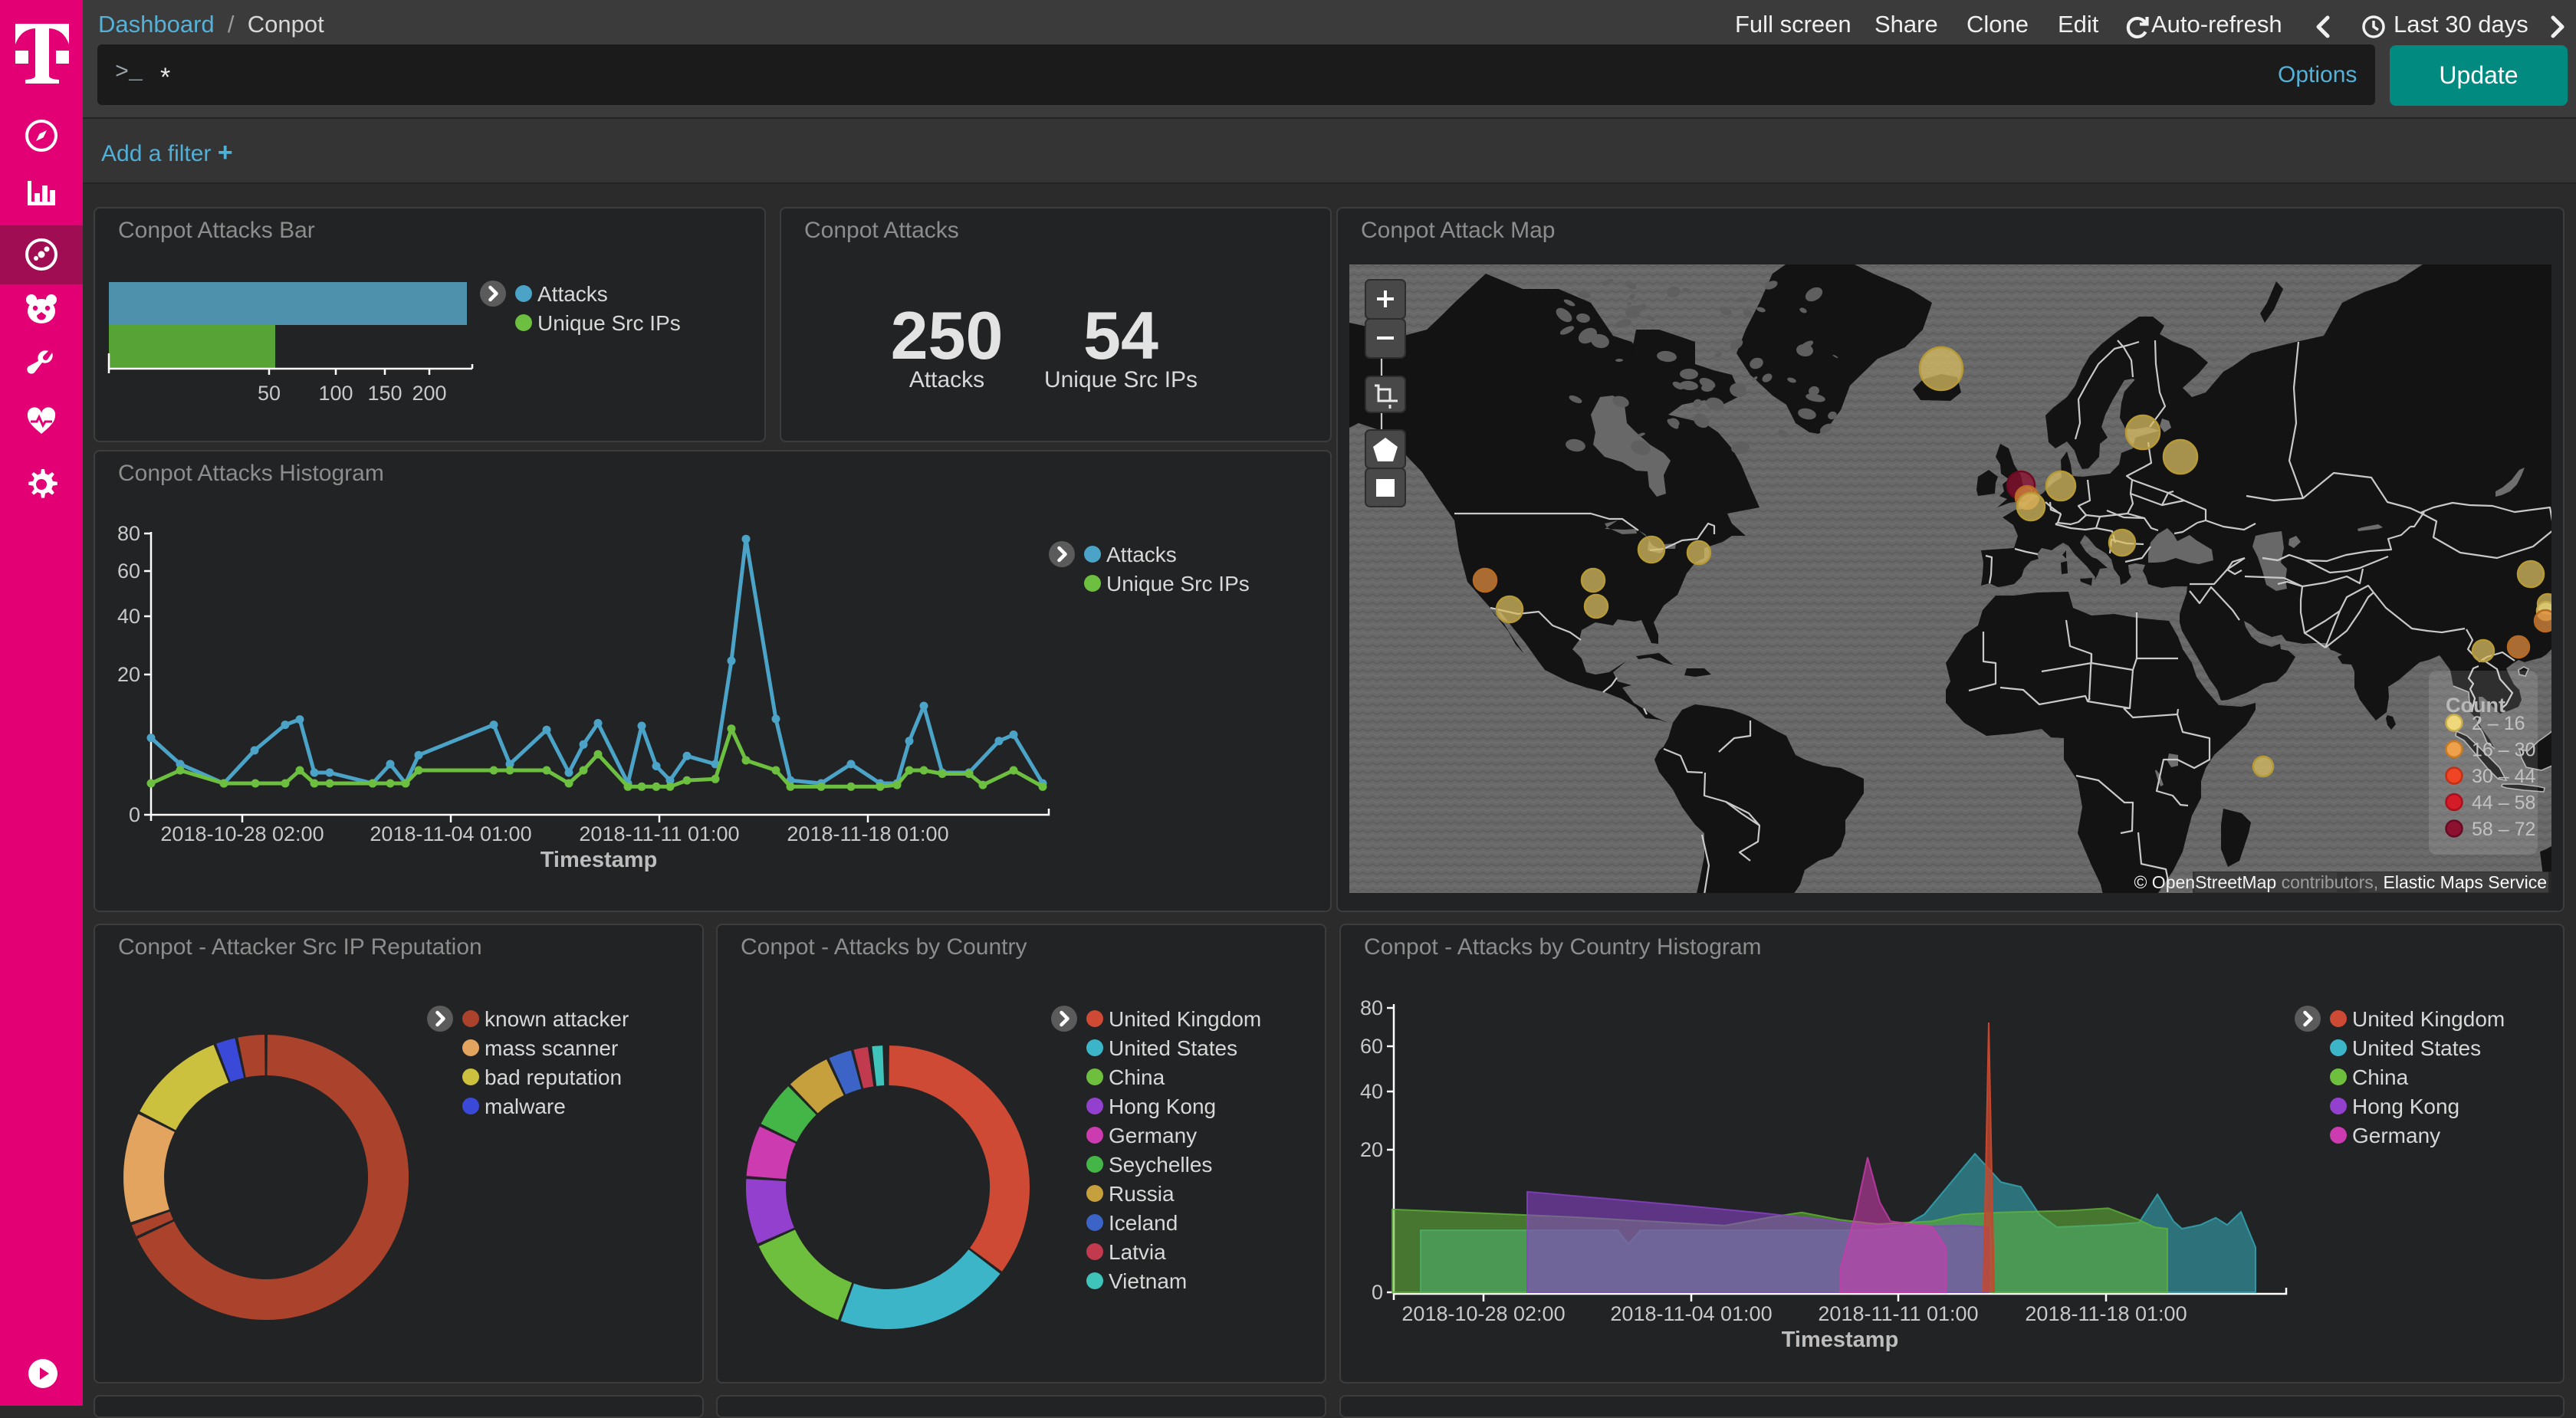 The image size is (2576, 1418). Describe the element at coordinates (1142, 1194) in the screenshot. I see `svg-text: Russia` at that location.